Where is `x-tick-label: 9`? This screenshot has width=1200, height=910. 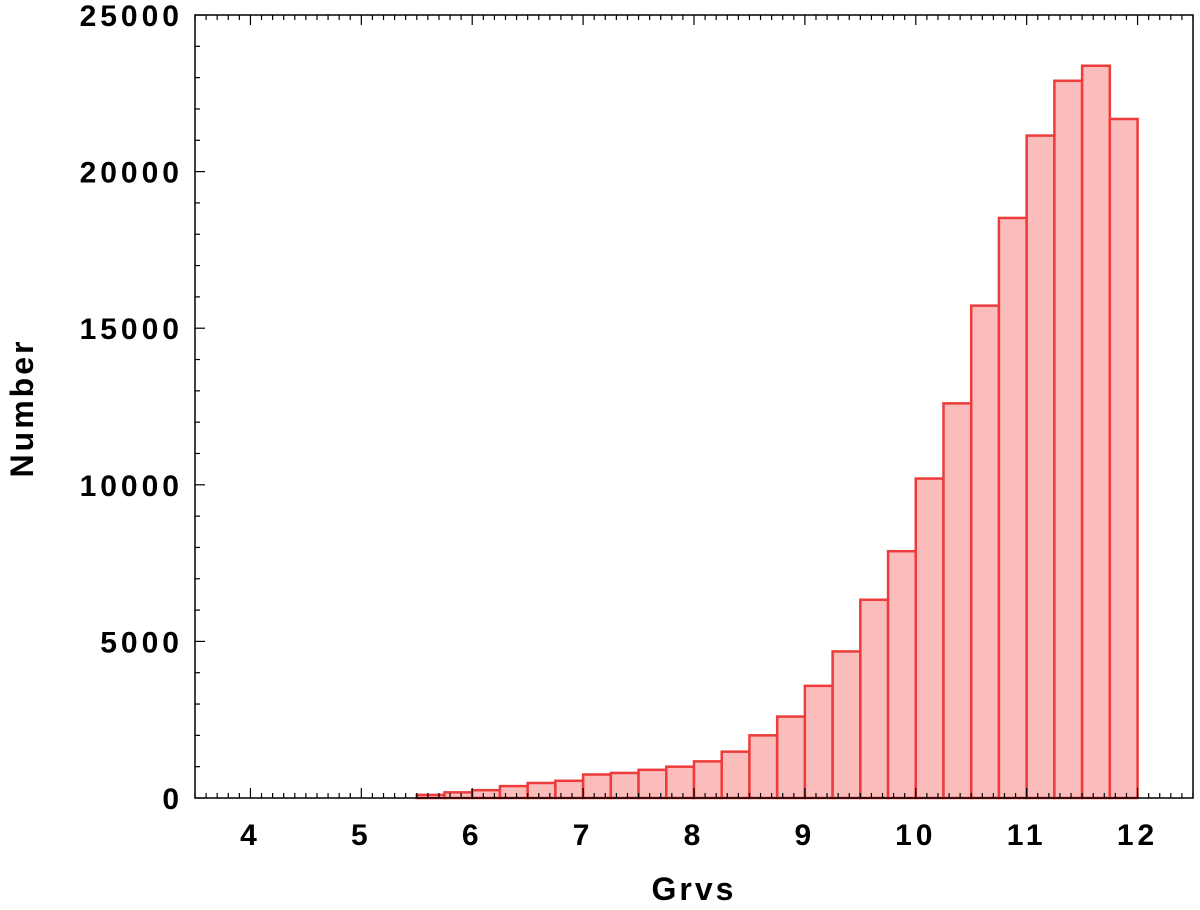 x-tick-label: 9 is located at coordinates (805, 835).